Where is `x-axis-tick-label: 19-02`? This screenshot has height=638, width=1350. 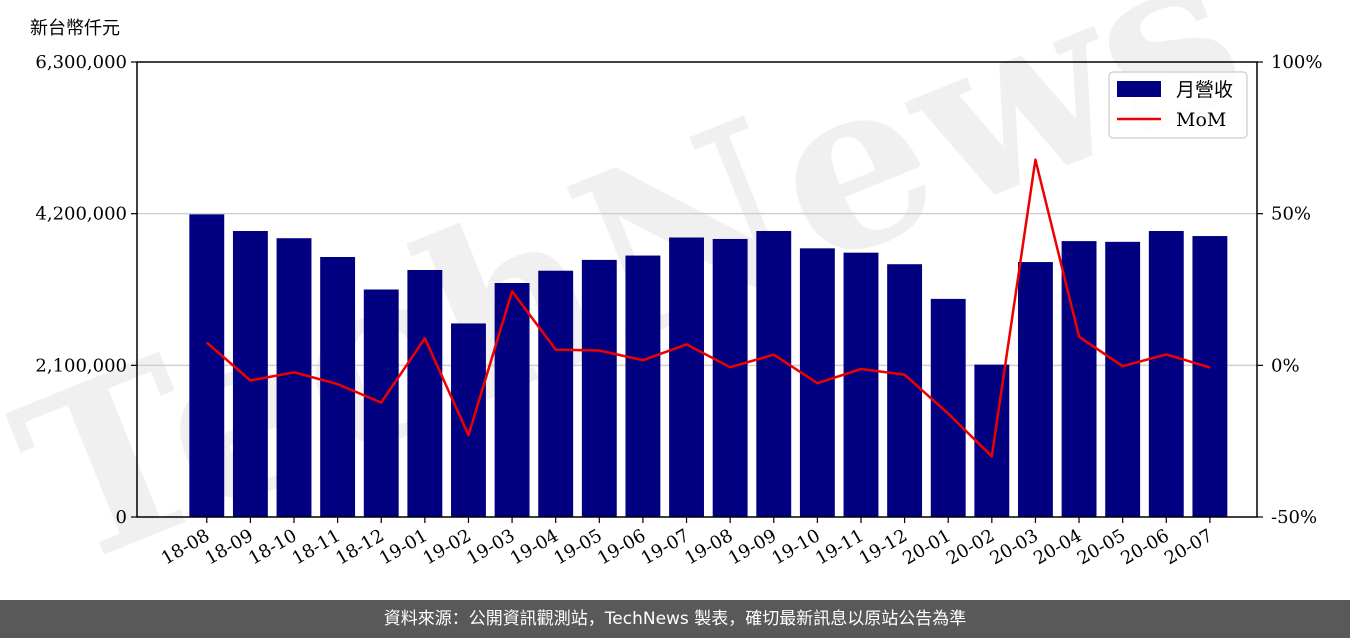
x-axis-tick-label: 19-02 is located at coordinates (447, 547).